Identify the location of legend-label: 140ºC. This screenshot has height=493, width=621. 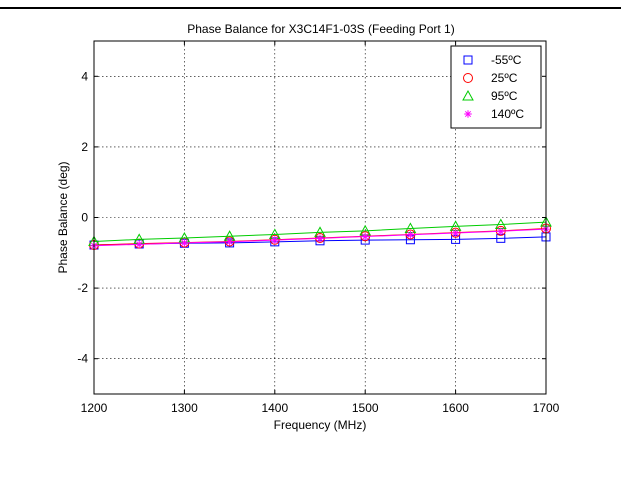
(507, 114).